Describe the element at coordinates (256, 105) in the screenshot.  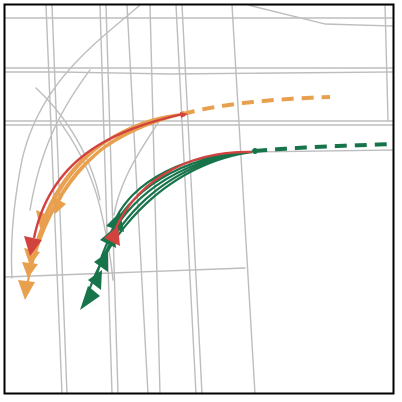
I see `agent-orange-history` at that location.